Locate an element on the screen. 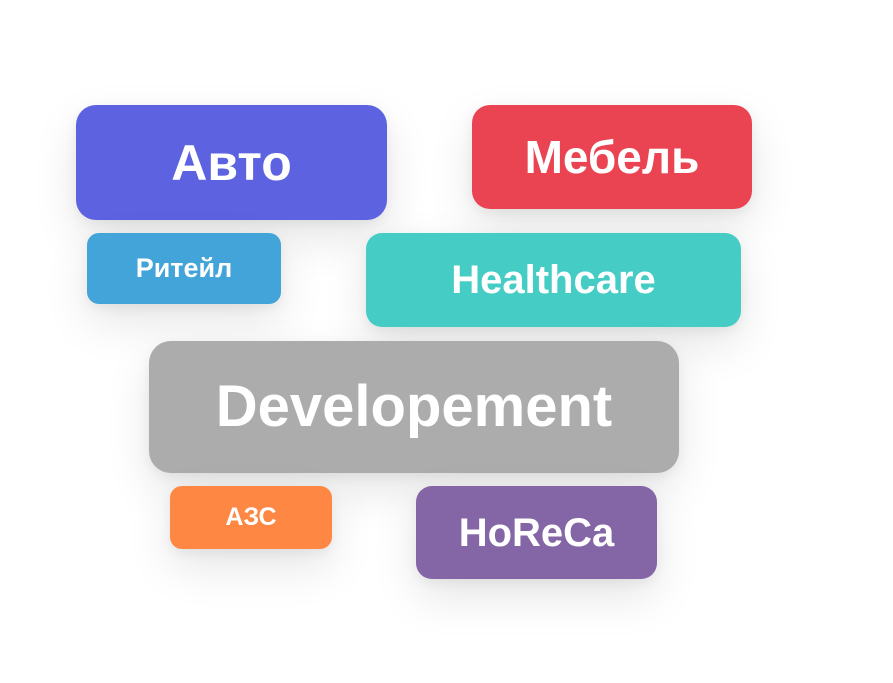 The width and height of the screenshot is (893, 683). tag-avto-label: Авто is located at coordinates (231, 162).